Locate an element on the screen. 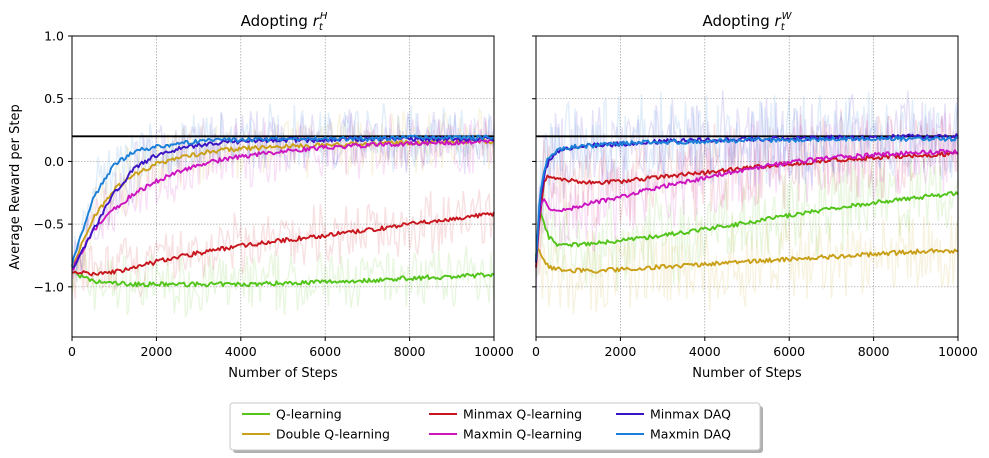  svg-text: Adopting rtH is located at coordinates (284, 22).